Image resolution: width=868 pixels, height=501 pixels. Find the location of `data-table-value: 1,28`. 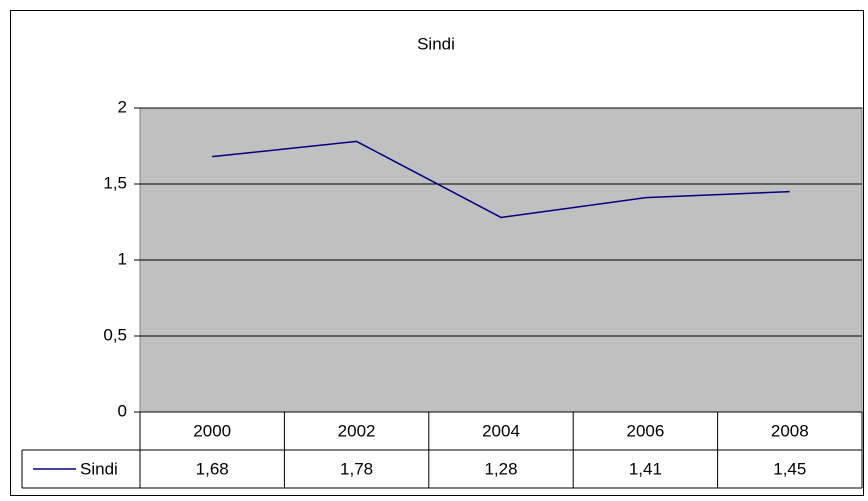

data-table-value: 1,28 is located at coordinates (500, 468).